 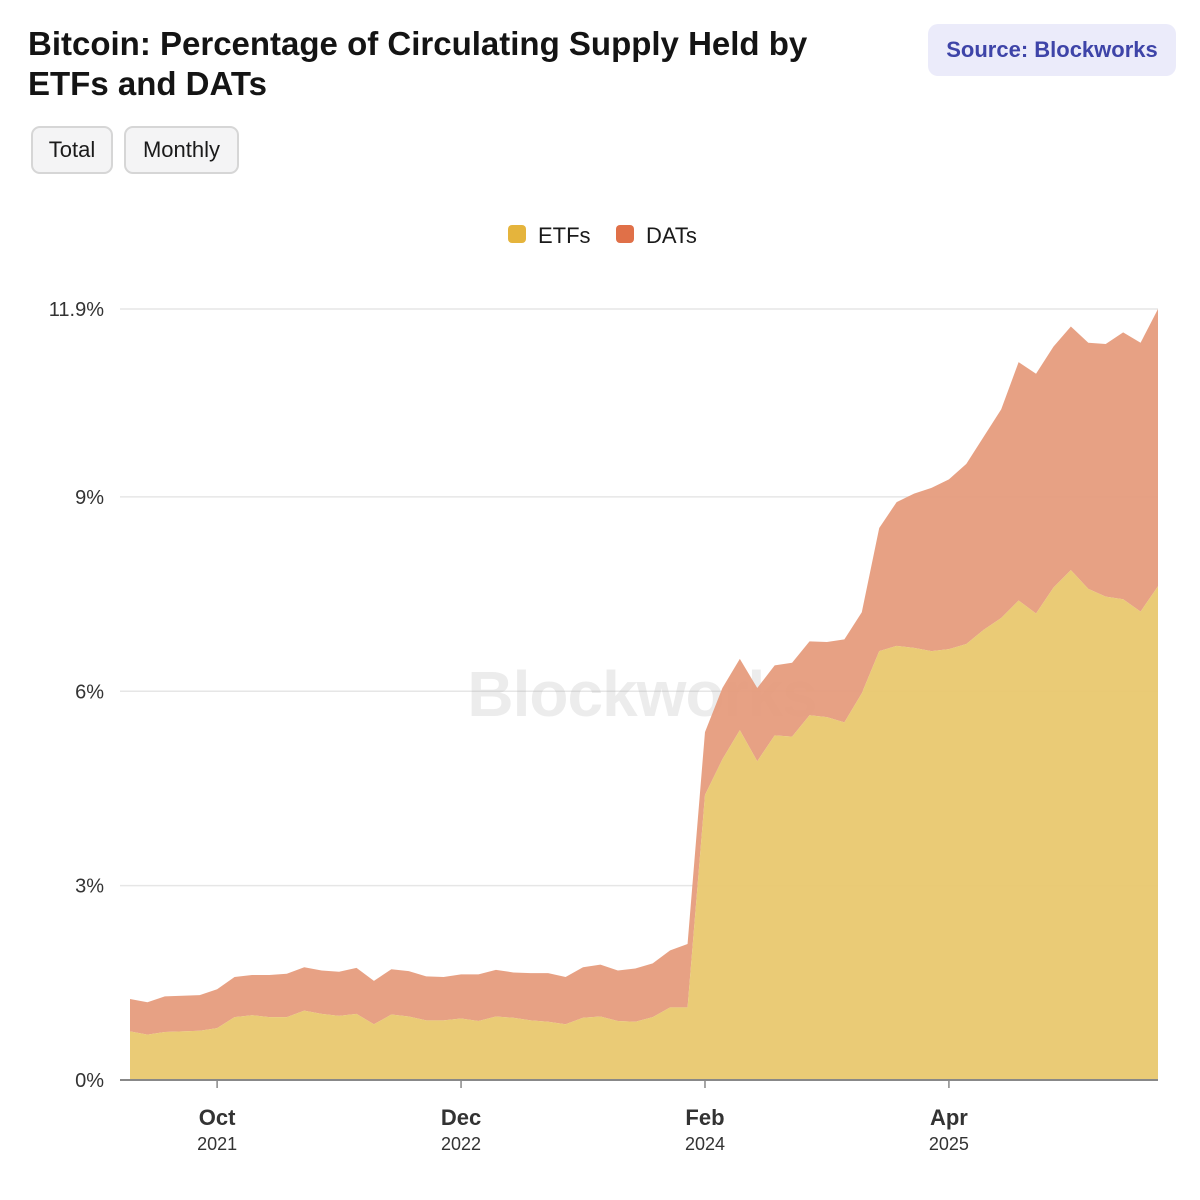 What do you see at coordinates (949, 1117) in the screenshot?
I see `x-tick-month-label: Apr` at bounding box center [949, 1117].